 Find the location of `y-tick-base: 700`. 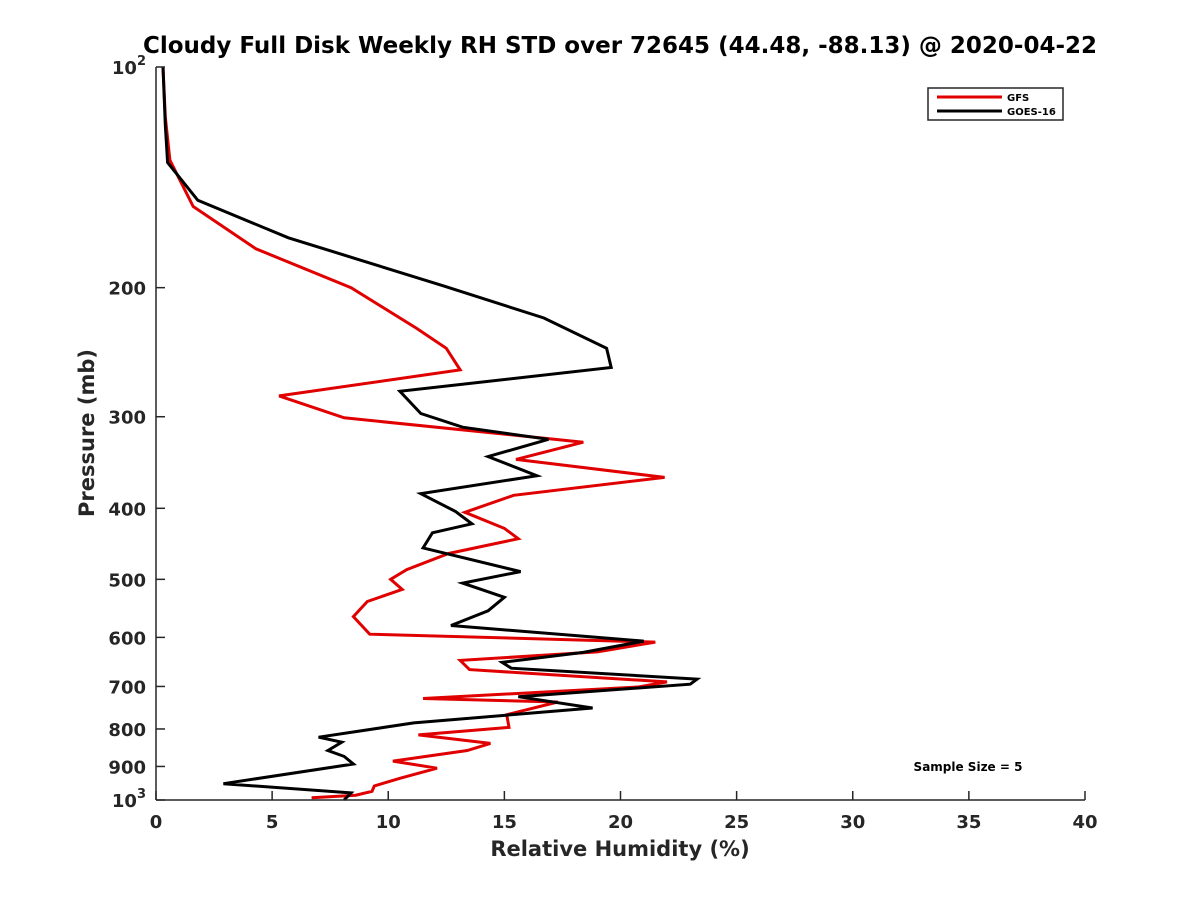

y-tick-base: 700 is located at coordinates (127, 687).